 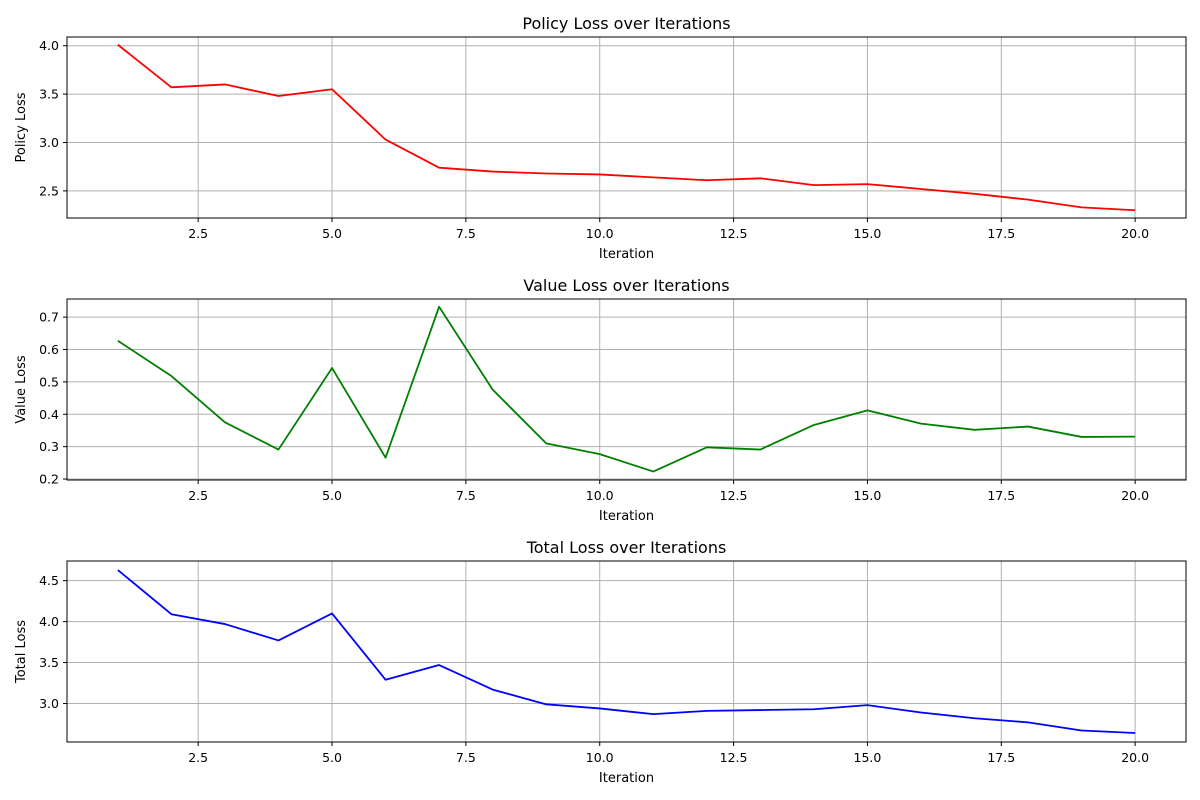 What do you see at coordinates (21, 389) in the screenshot?
I see `y-axis-label: Value Loss` at bounding box center [21, 389].